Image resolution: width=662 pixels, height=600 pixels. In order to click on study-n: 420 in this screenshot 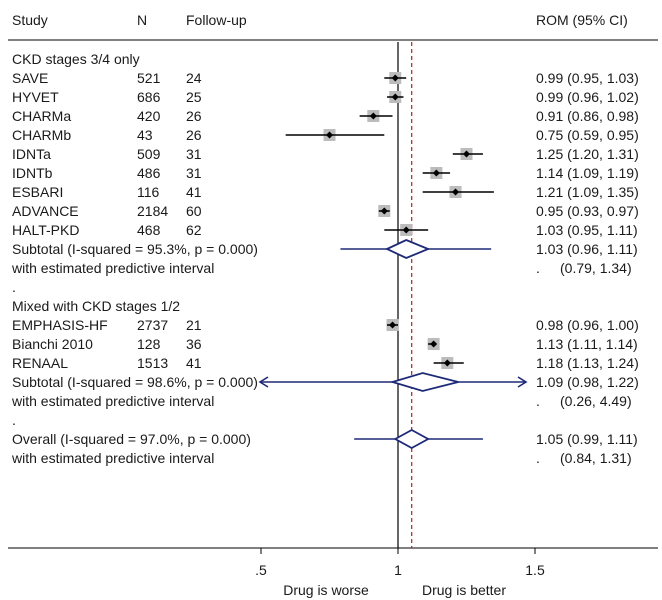, I will do `click(149, 116)`.